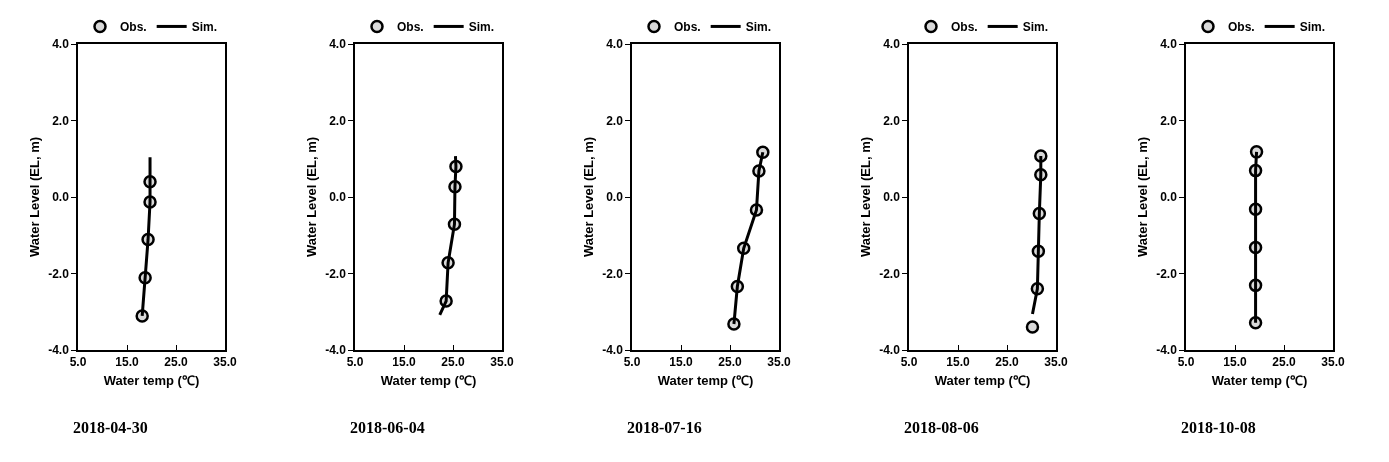 The image size is (1389, 462). What do you see at coordinates (941, 427) in the screenshot?
I see `text: 2018-08-06` at bounding box center [941, 427].